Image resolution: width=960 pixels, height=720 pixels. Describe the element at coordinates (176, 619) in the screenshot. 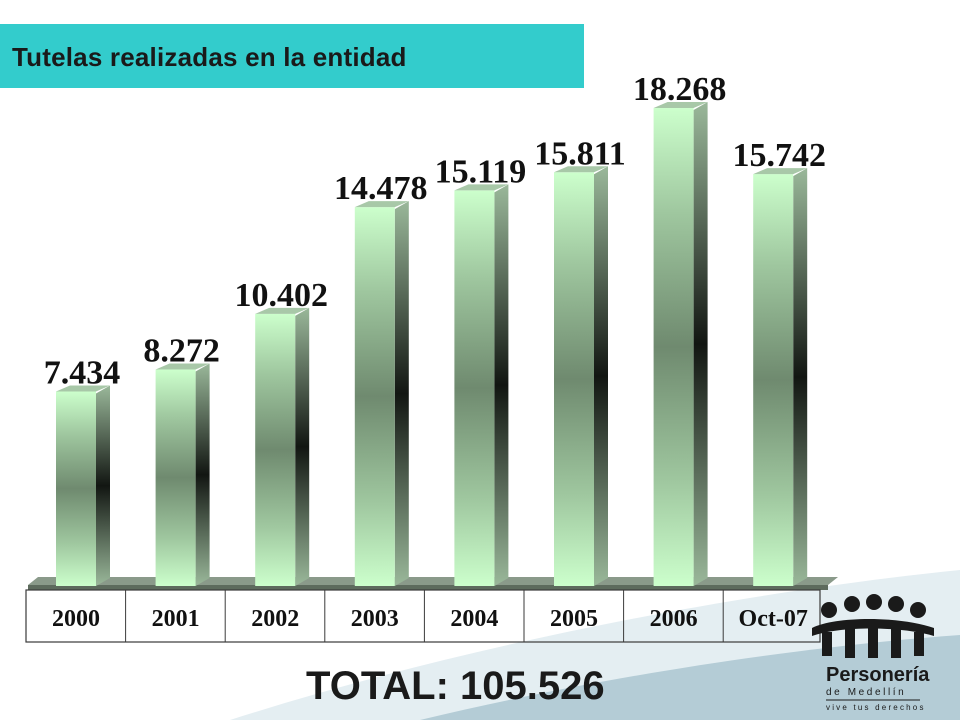

I see `category-label-2001: 2001` at that location.